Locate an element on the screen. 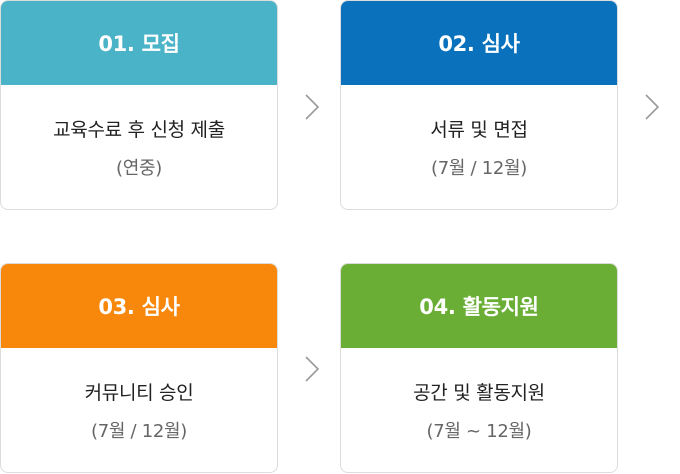 The width and height of the screenshot is (680, 474). step-3-header: 03. 심사 is located at coordinates (139, 306).